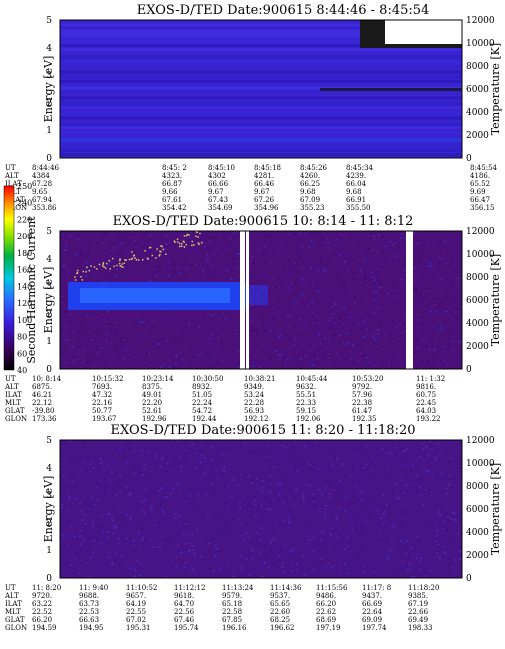 The height and width of the screenshot is (649, 505). What do you see at coordinates (10, 588) in the screenshot?
I see `orbit-label-ut: UT` at bounding box center [10, 588].